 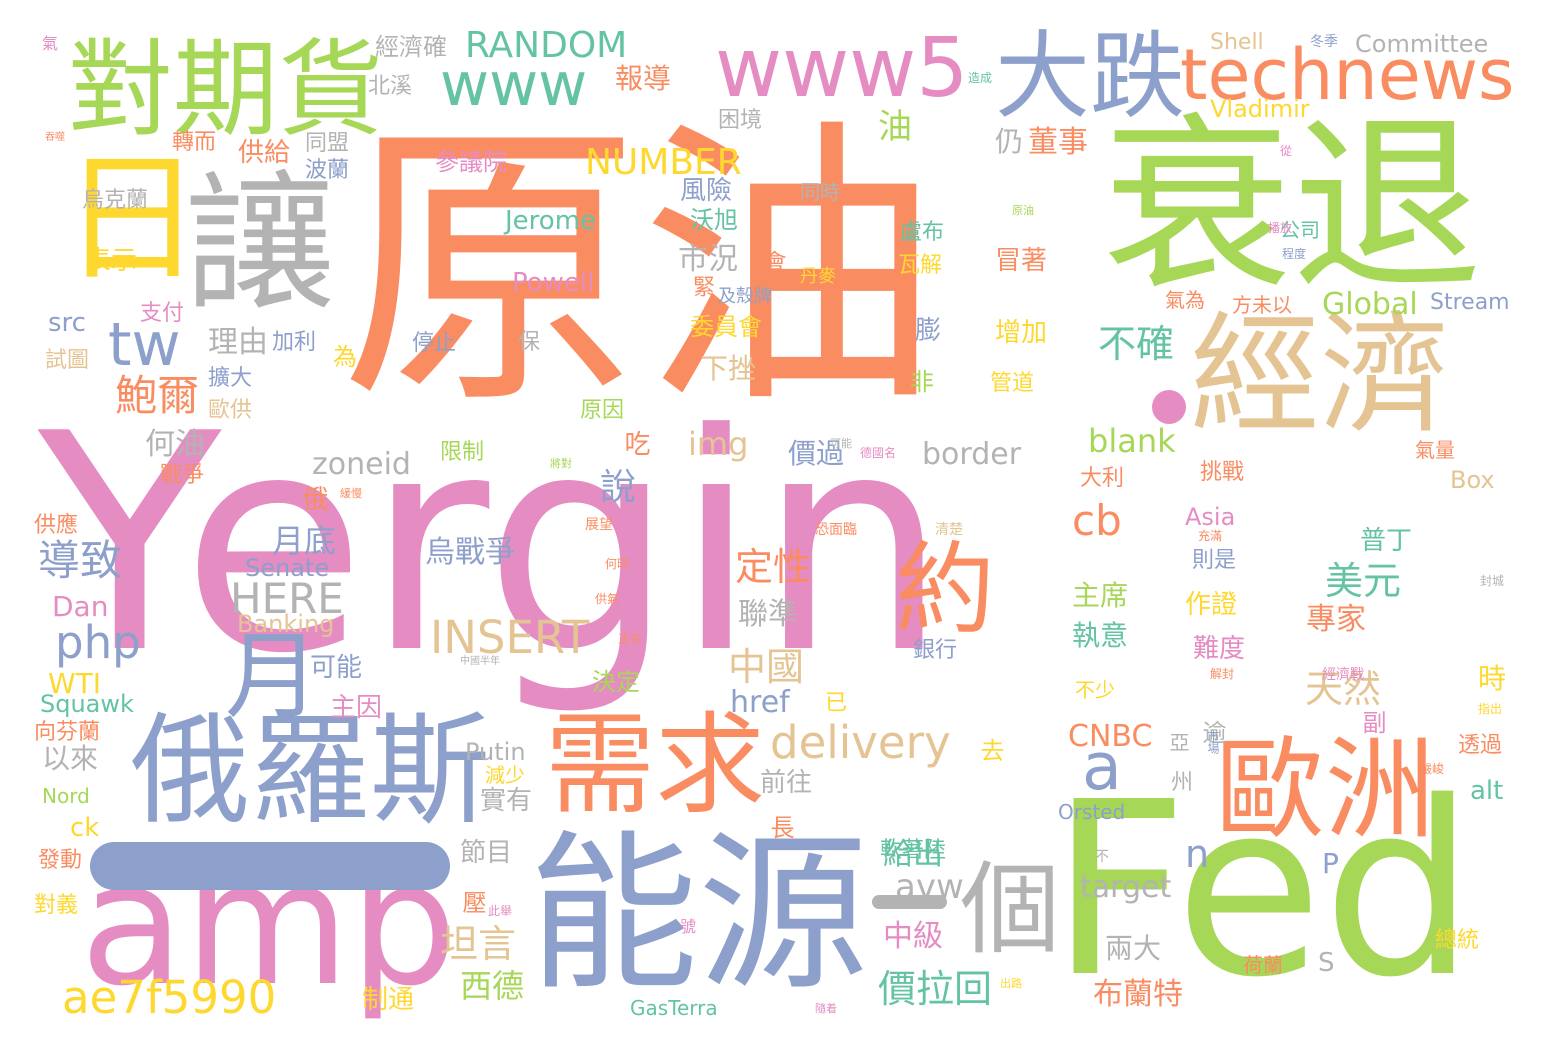 I want to click on word-committee: Committee, so click(x=1422, y=44).